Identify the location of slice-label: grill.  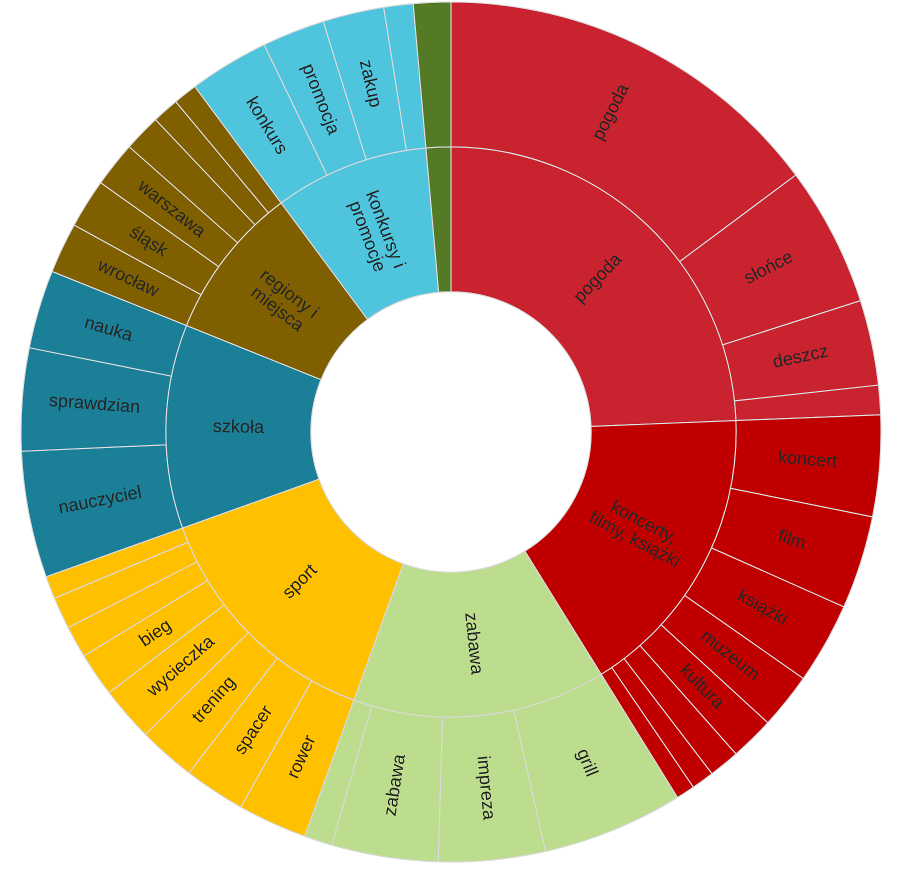
(586, 762).